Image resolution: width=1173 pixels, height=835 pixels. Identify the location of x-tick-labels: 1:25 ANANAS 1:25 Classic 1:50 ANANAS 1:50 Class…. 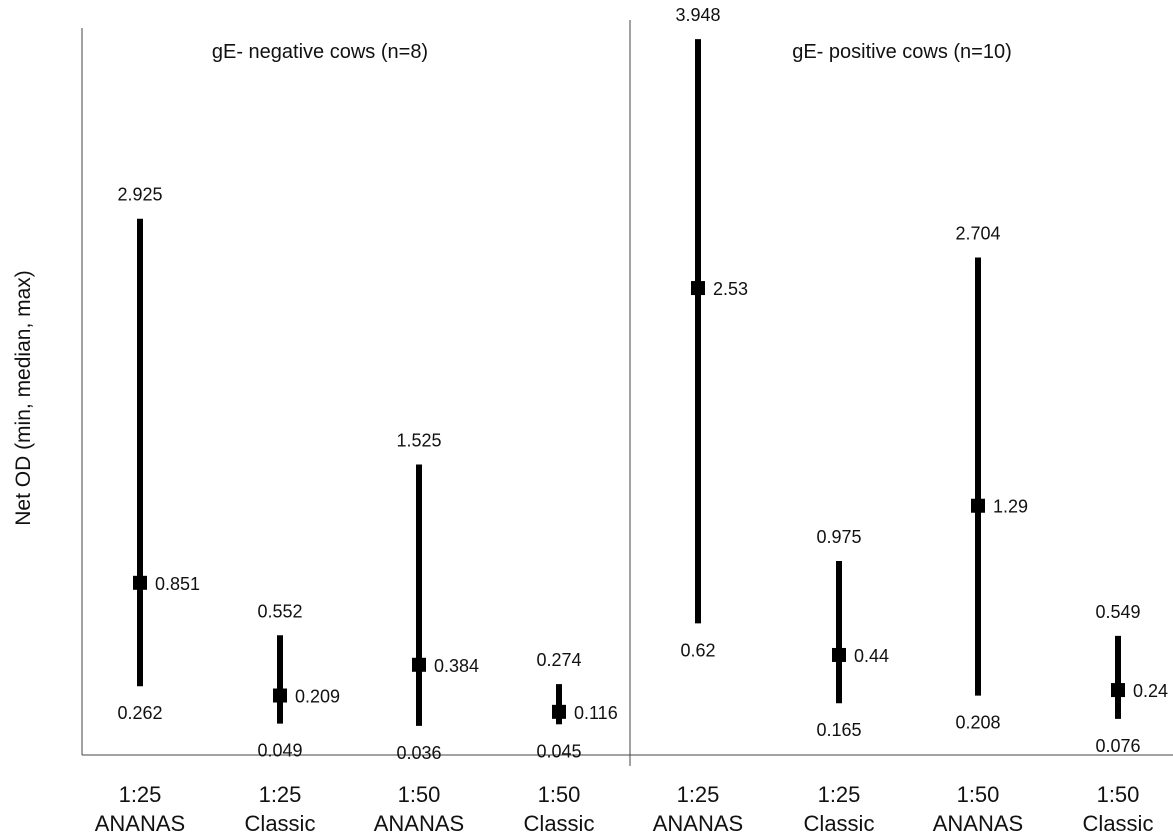
(624, 808).